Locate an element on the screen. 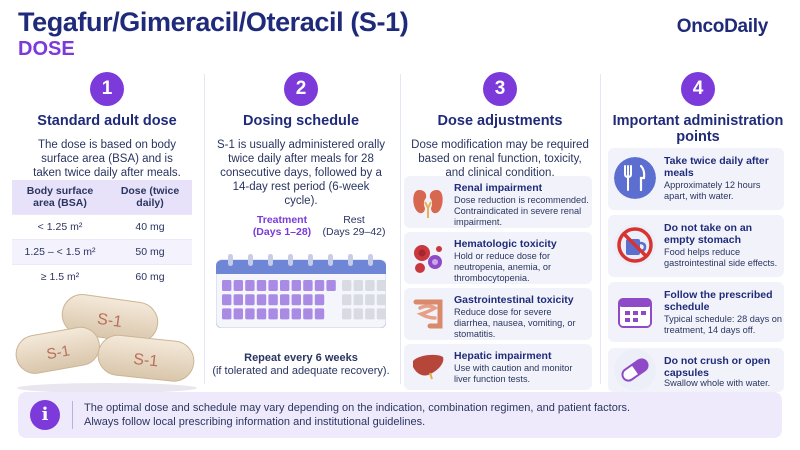  pill-label: S-1 is located at coordinates (109, 321).